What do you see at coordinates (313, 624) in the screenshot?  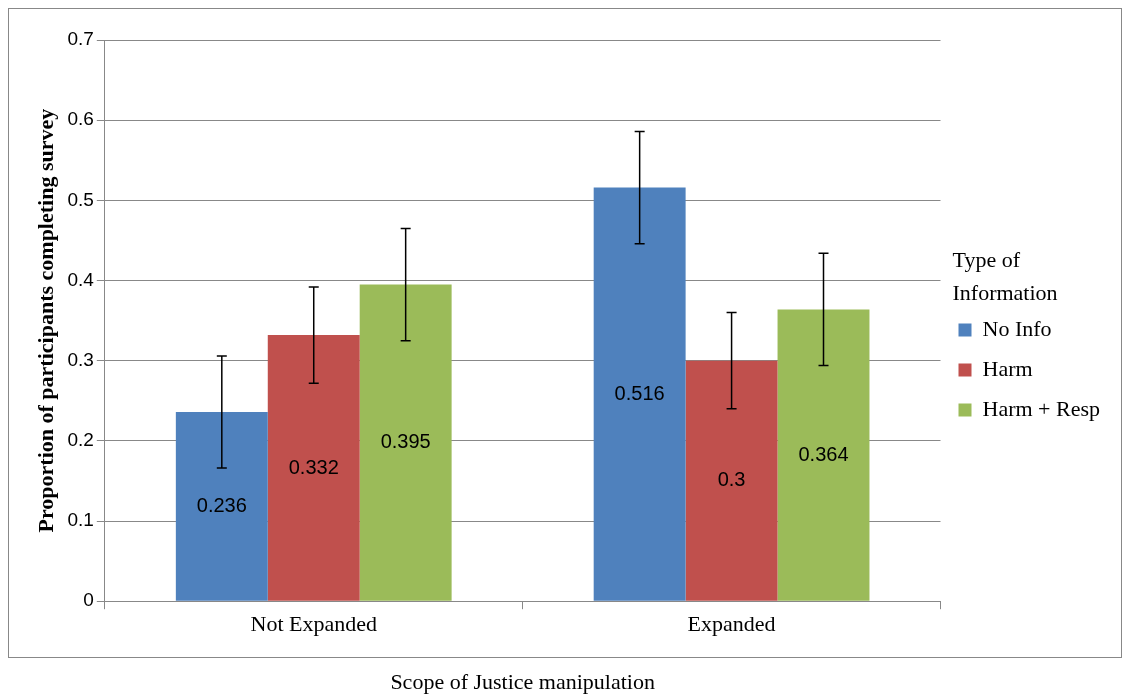 I see `x-tick-label: Not Expanded` at bounding box center [313, 624].